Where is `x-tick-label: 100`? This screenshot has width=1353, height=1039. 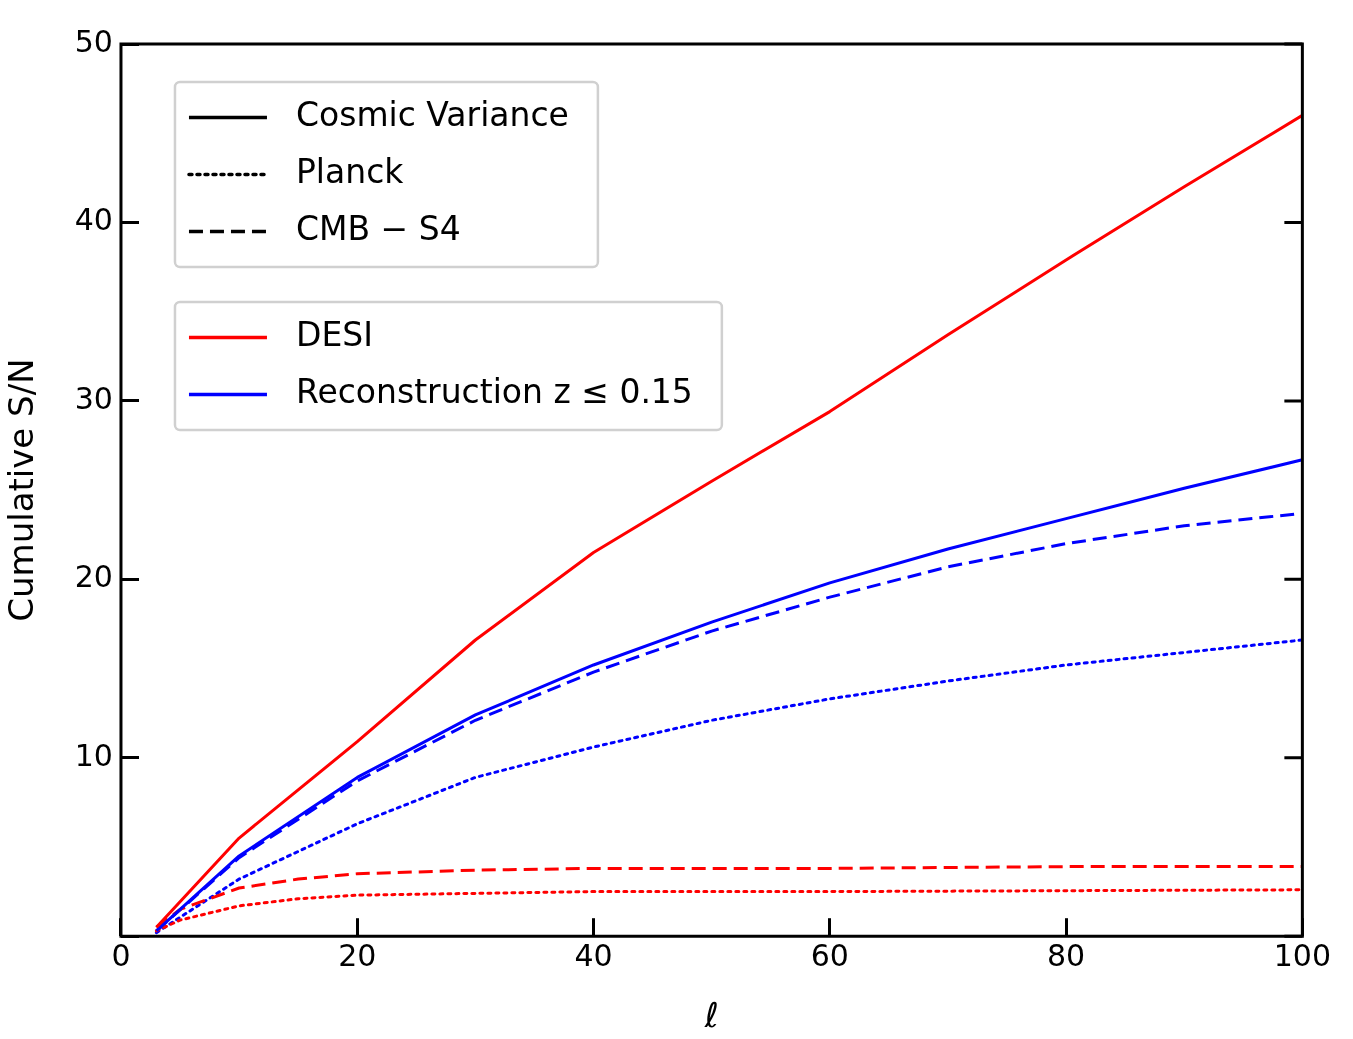 x-tick-label: 100 is located at coordinates (1302, 955).